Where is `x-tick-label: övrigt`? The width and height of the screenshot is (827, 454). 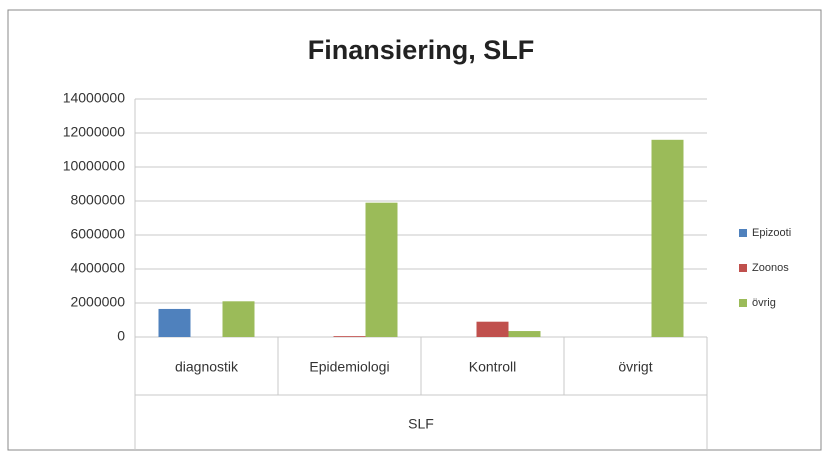 x-tick-label: övrigt is located at coordinates (635, 367).